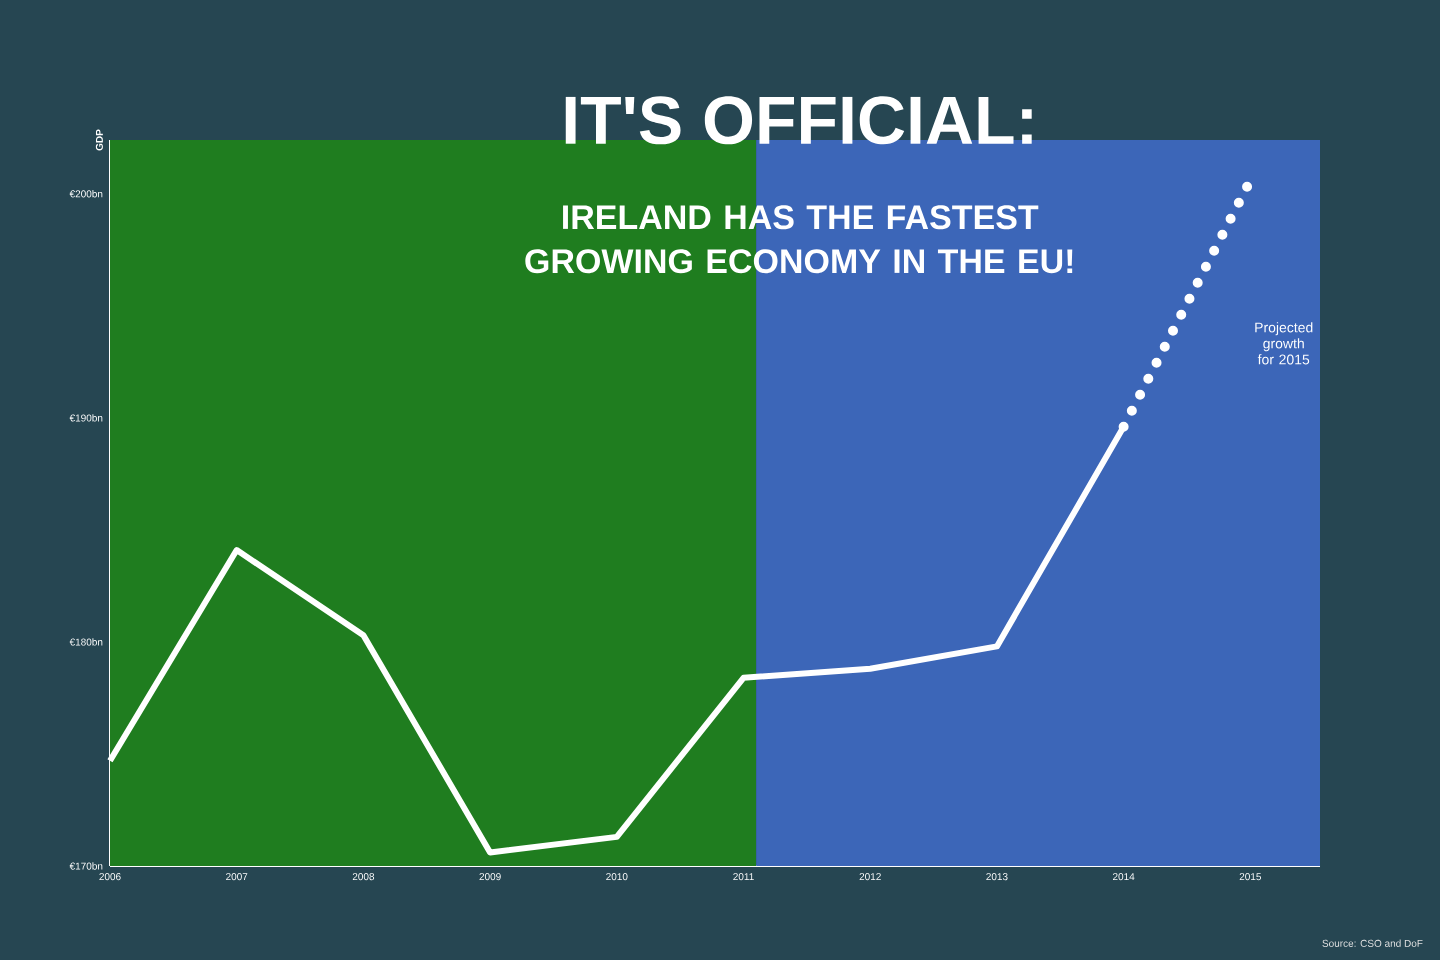 This screenshot has height=960, width=1440. Describe the element at coordinates (798, 120) in the screenshot. I see `chart-title: IT'S OFFICIAL:` at that location.